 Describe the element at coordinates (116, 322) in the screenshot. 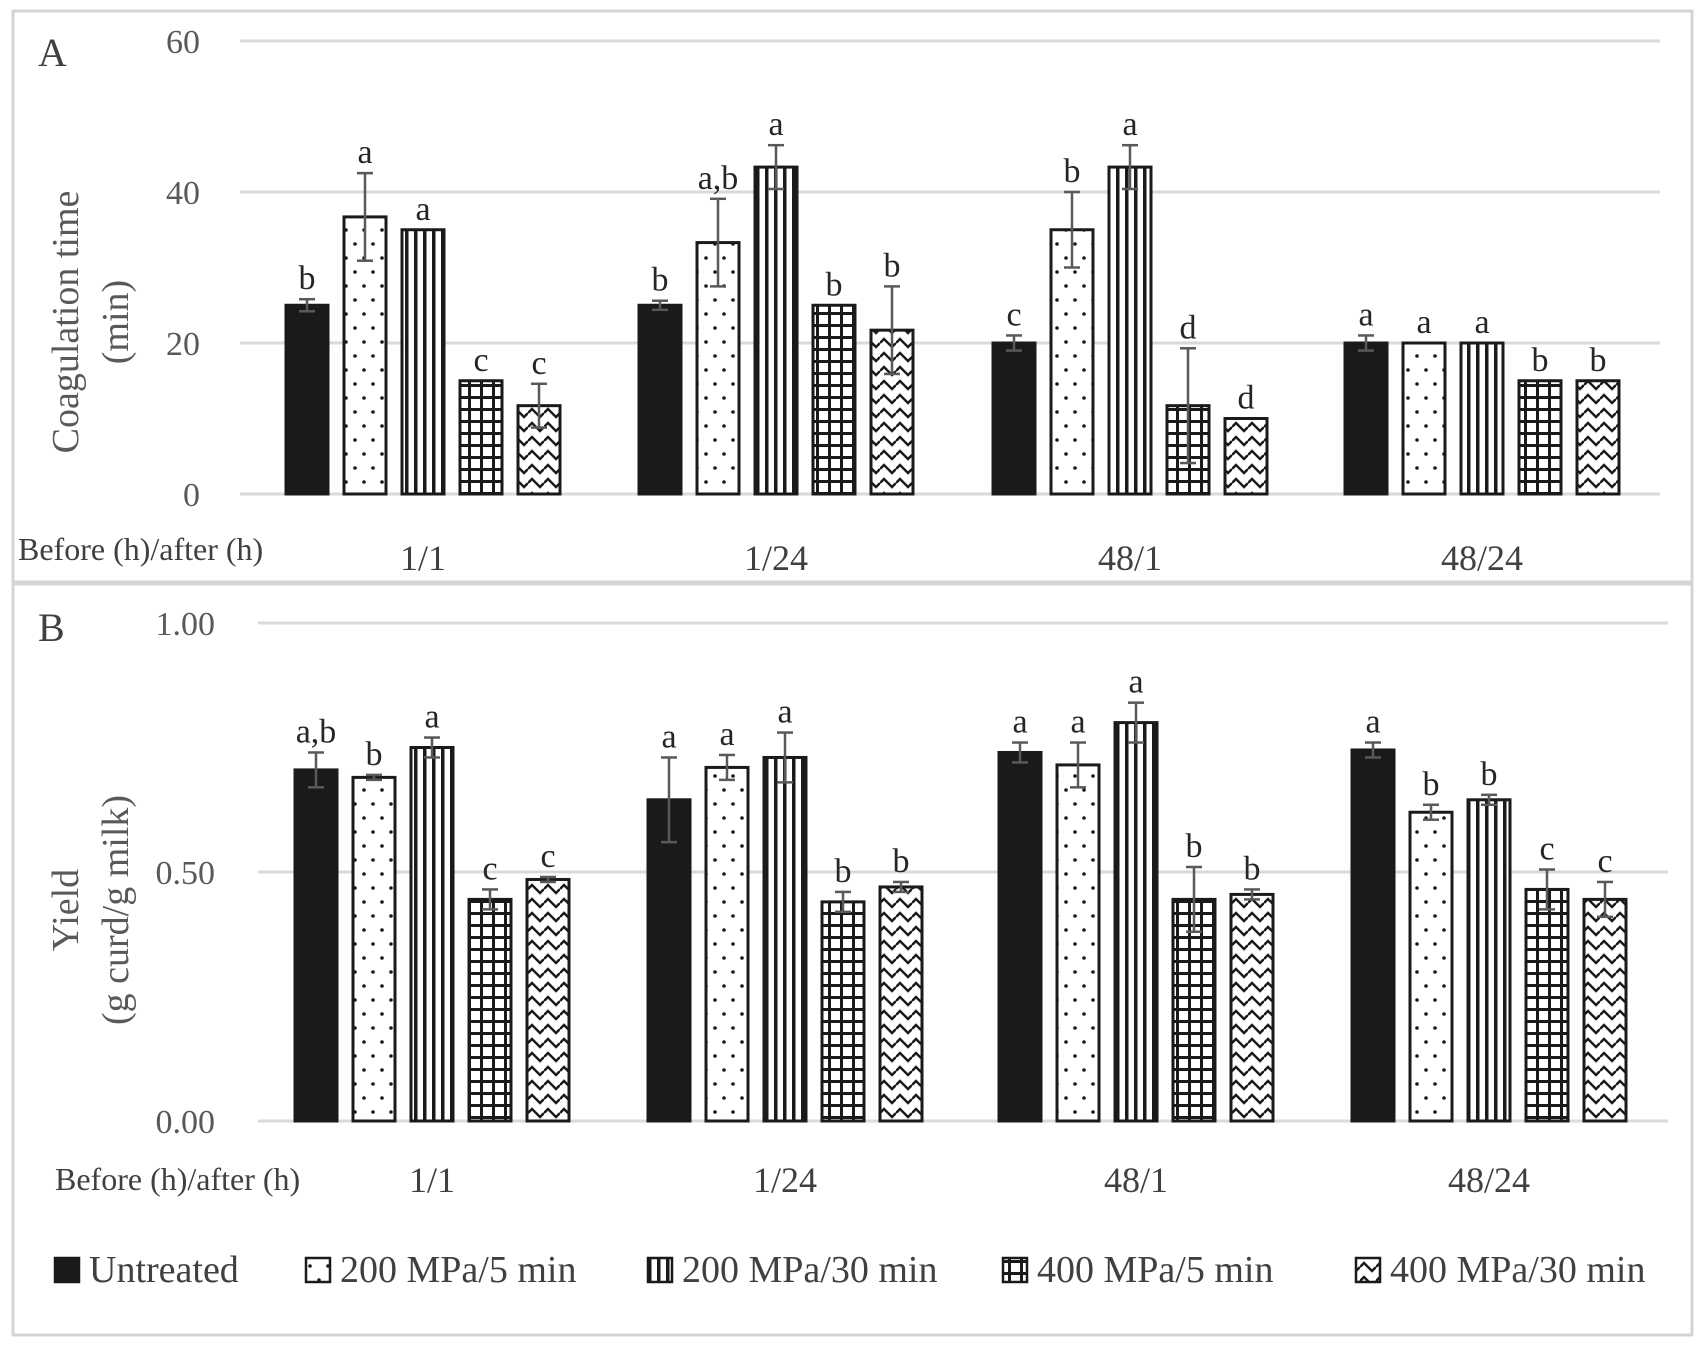

I see `panel-a-ylabel-2: (min)` at that location.